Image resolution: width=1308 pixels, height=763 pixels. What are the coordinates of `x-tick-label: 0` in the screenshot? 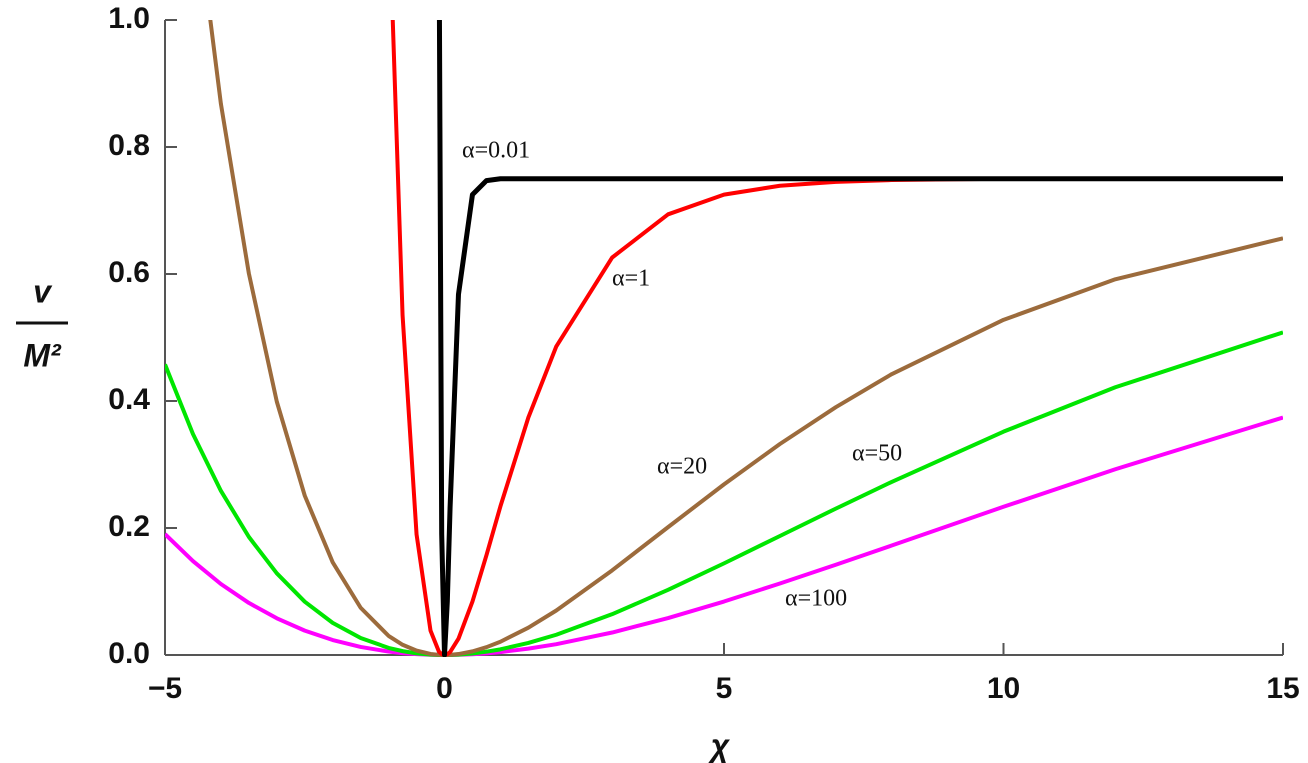 It's located at (444, 688).